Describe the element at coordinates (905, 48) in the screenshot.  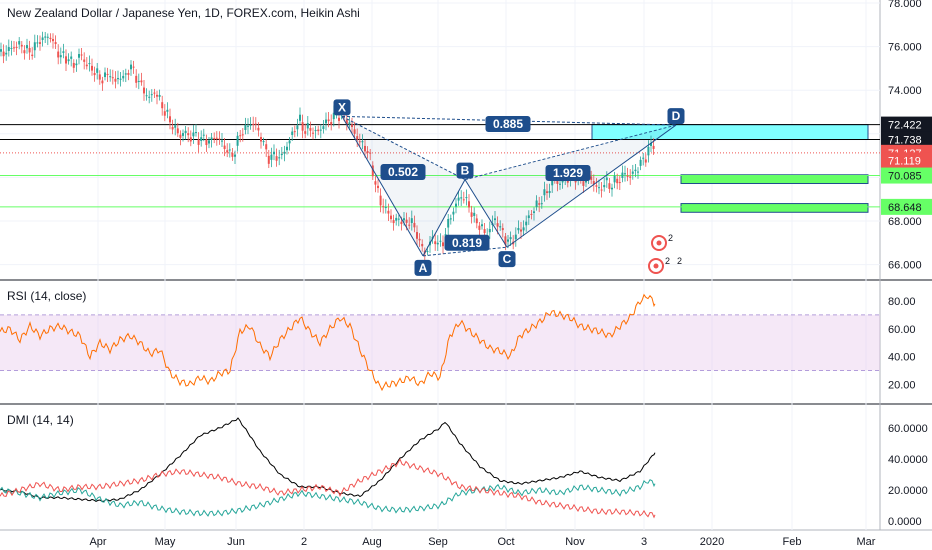
I see `price-tick: 76.000` at that location.